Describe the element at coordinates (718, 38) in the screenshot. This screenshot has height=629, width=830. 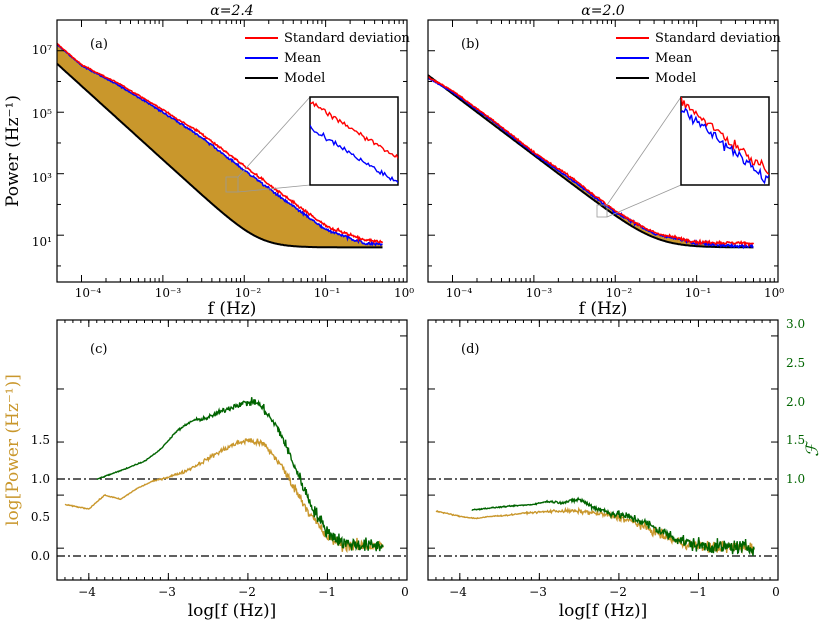
I see `panel-b-legend-std-label: Standard deviation` at that location.